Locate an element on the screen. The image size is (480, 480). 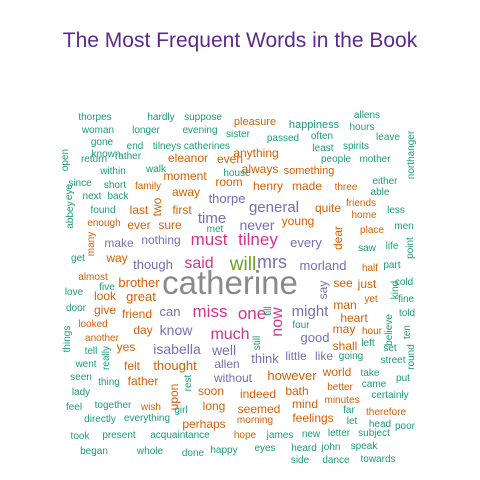
word-went: went is located at coordinates (85, 364).